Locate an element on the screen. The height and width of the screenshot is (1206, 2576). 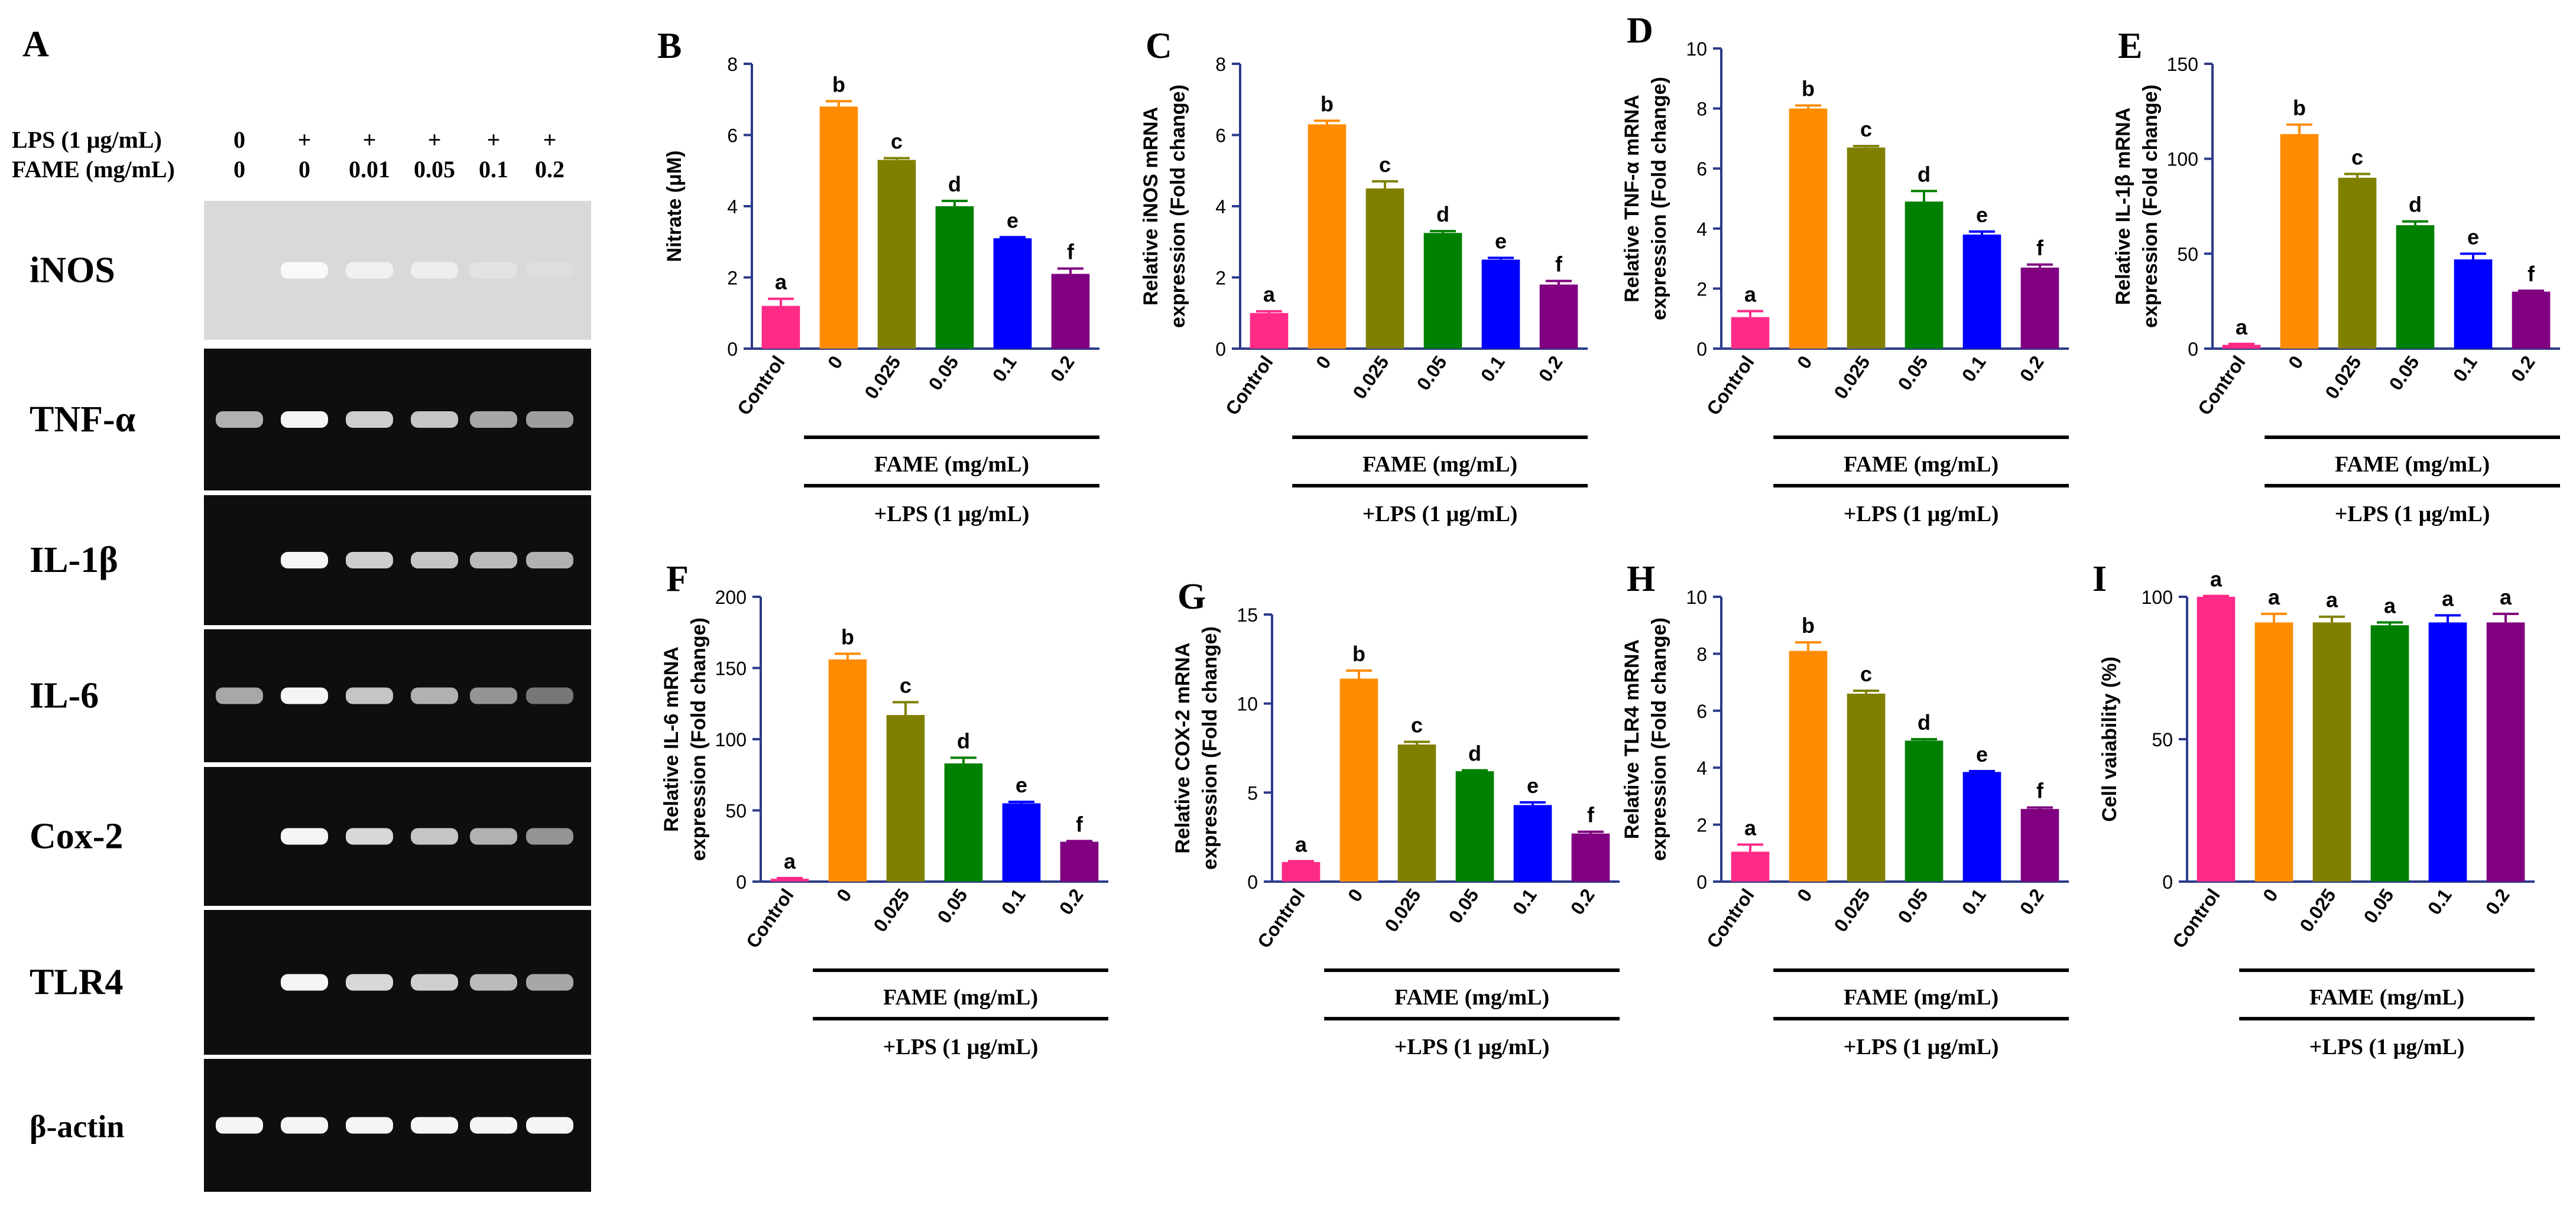
gel-row: TLR4 is located at coordinates (310, 982).